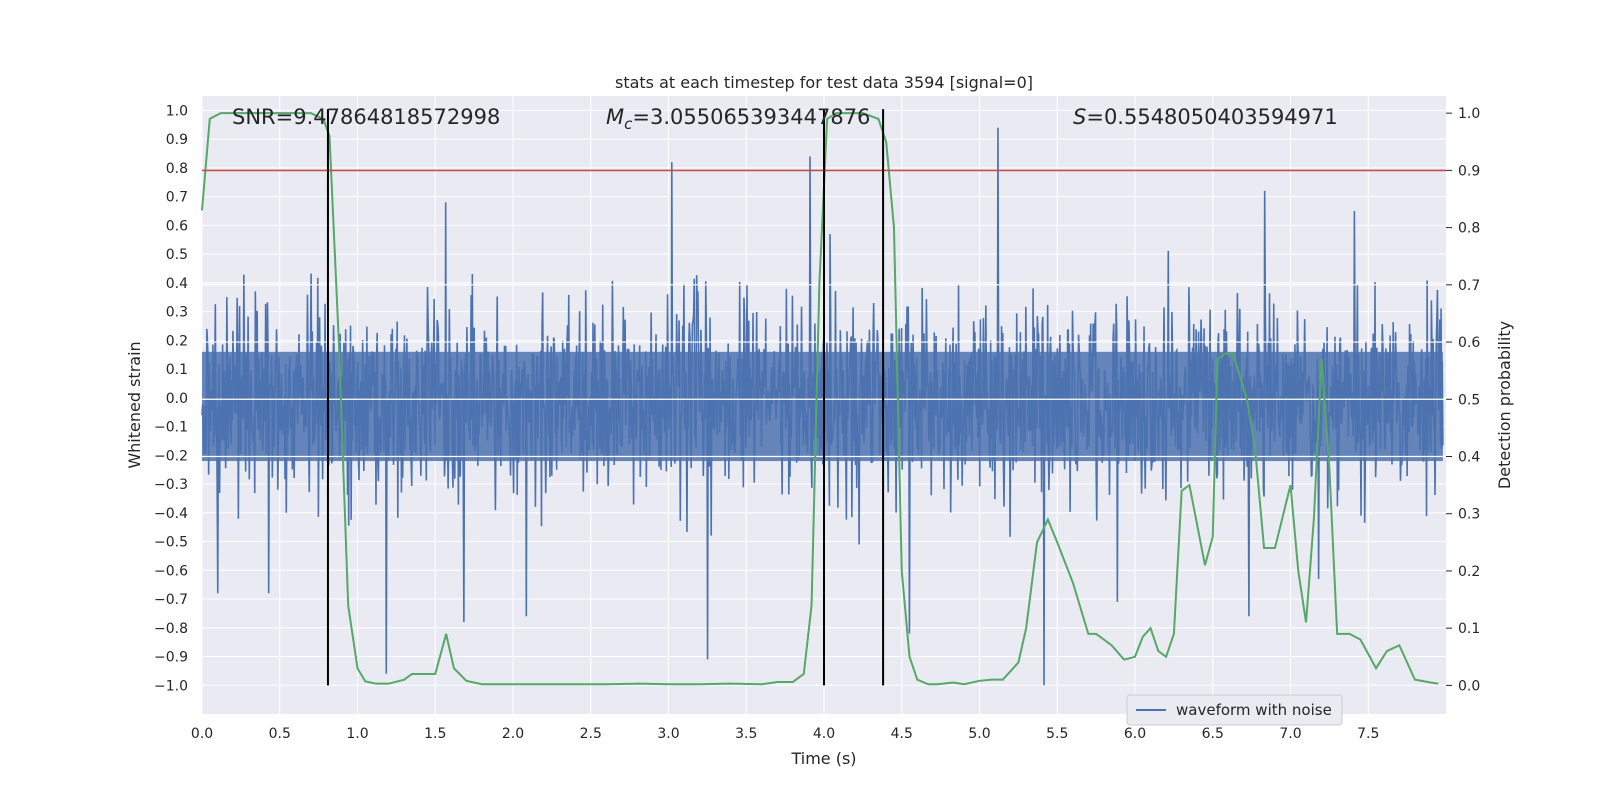 The height and width of the screenshot is (800, 1600). I want to click on mc-annotation: Mc=3.055065393447876, so click(738, 119).